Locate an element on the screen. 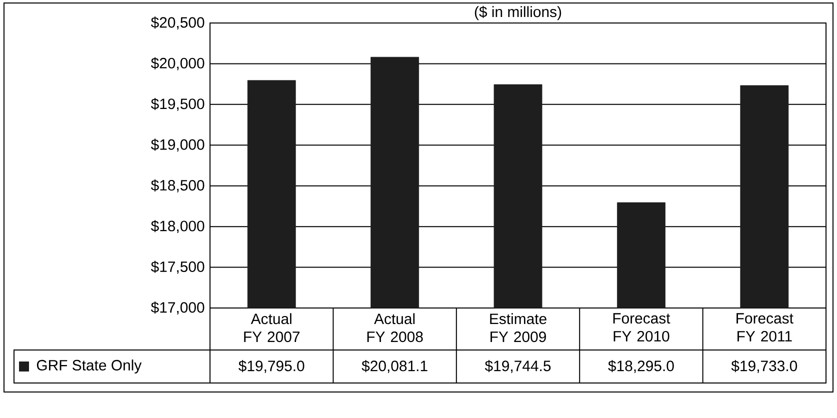 The height and width of the screenshot is (418, 837). data-label: $19,744.5 is located at coordinates (517, 366).